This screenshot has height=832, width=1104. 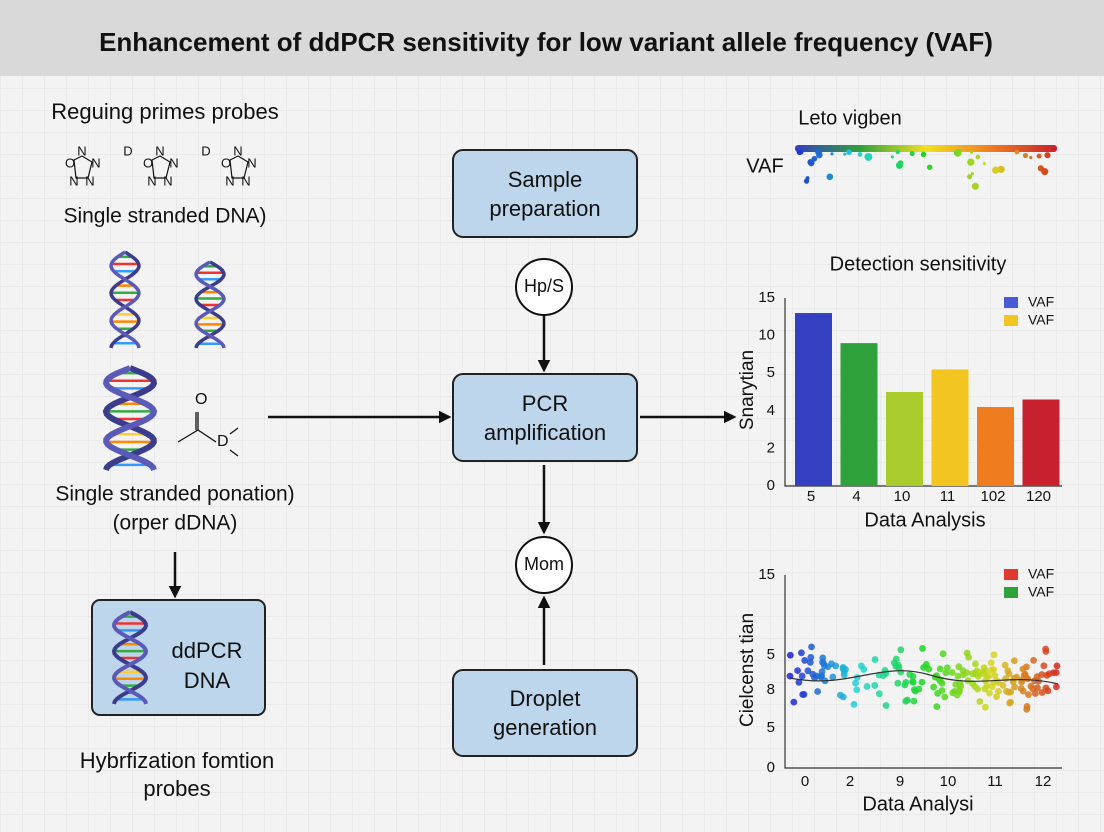 I want to click on legend-swatch, so click(x=1011, y=302).